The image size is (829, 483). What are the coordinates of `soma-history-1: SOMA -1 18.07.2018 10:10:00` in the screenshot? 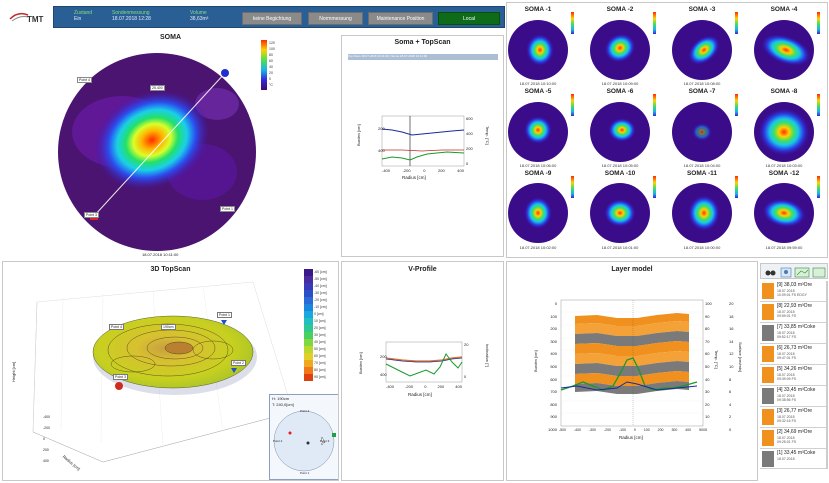 It's located at (538, 46).